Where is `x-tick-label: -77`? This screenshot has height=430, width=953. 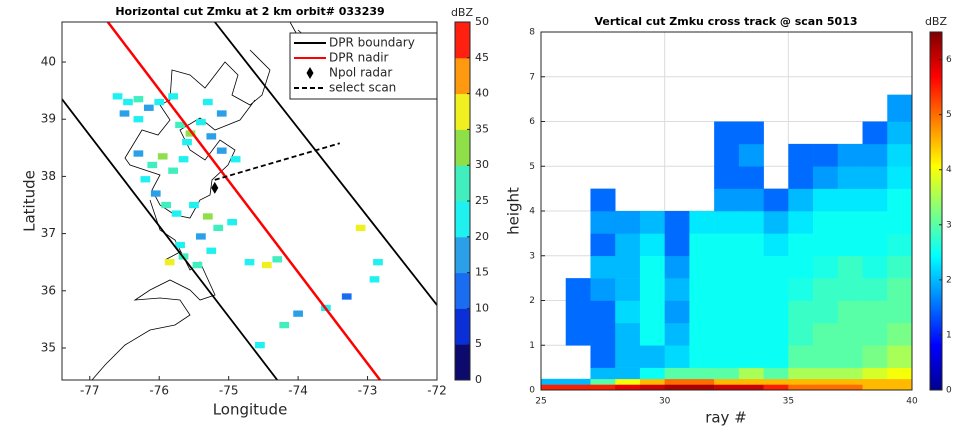
x-tick-label: -77 is located at coordinates (90, 391).